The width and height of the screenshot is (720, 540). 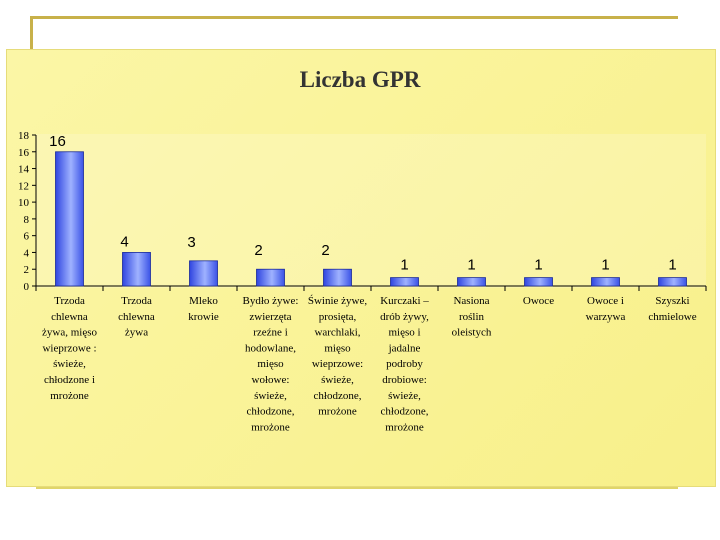 I want to click on y-tick-label: 18, so click(x=24, y=136).